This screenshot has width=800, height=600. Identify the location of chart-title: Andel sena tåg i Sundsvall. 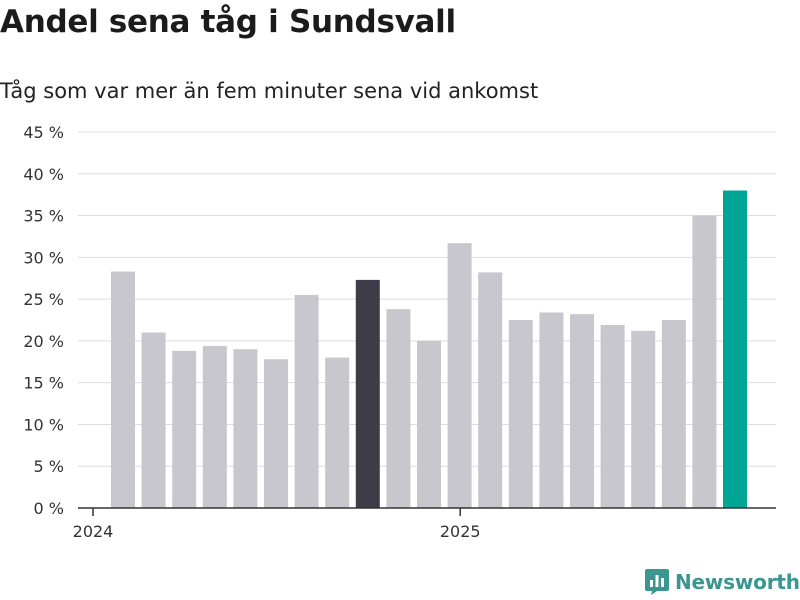
(228, 22).